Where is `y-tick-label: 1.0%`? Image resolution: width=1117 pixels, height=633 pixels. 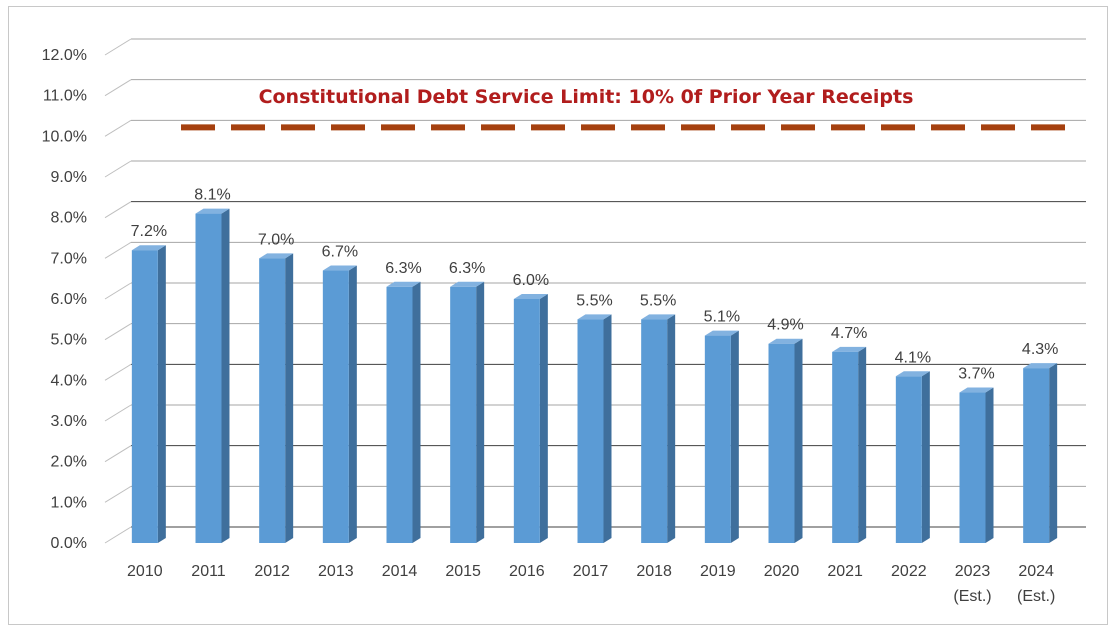
y-tick-label: 1.0% is located at coordinates (69, 502).